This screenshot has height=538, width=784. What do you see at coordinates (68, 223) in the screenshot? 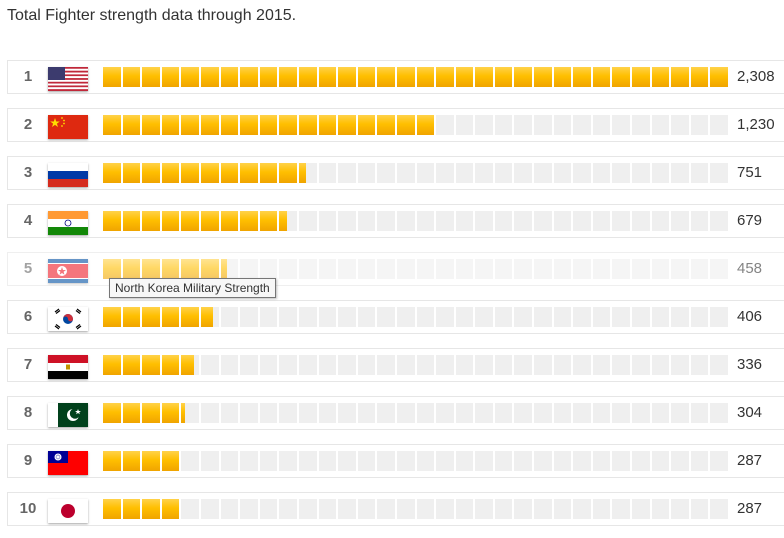
I see `india-flag-icon` at bounding box center [68, 223].